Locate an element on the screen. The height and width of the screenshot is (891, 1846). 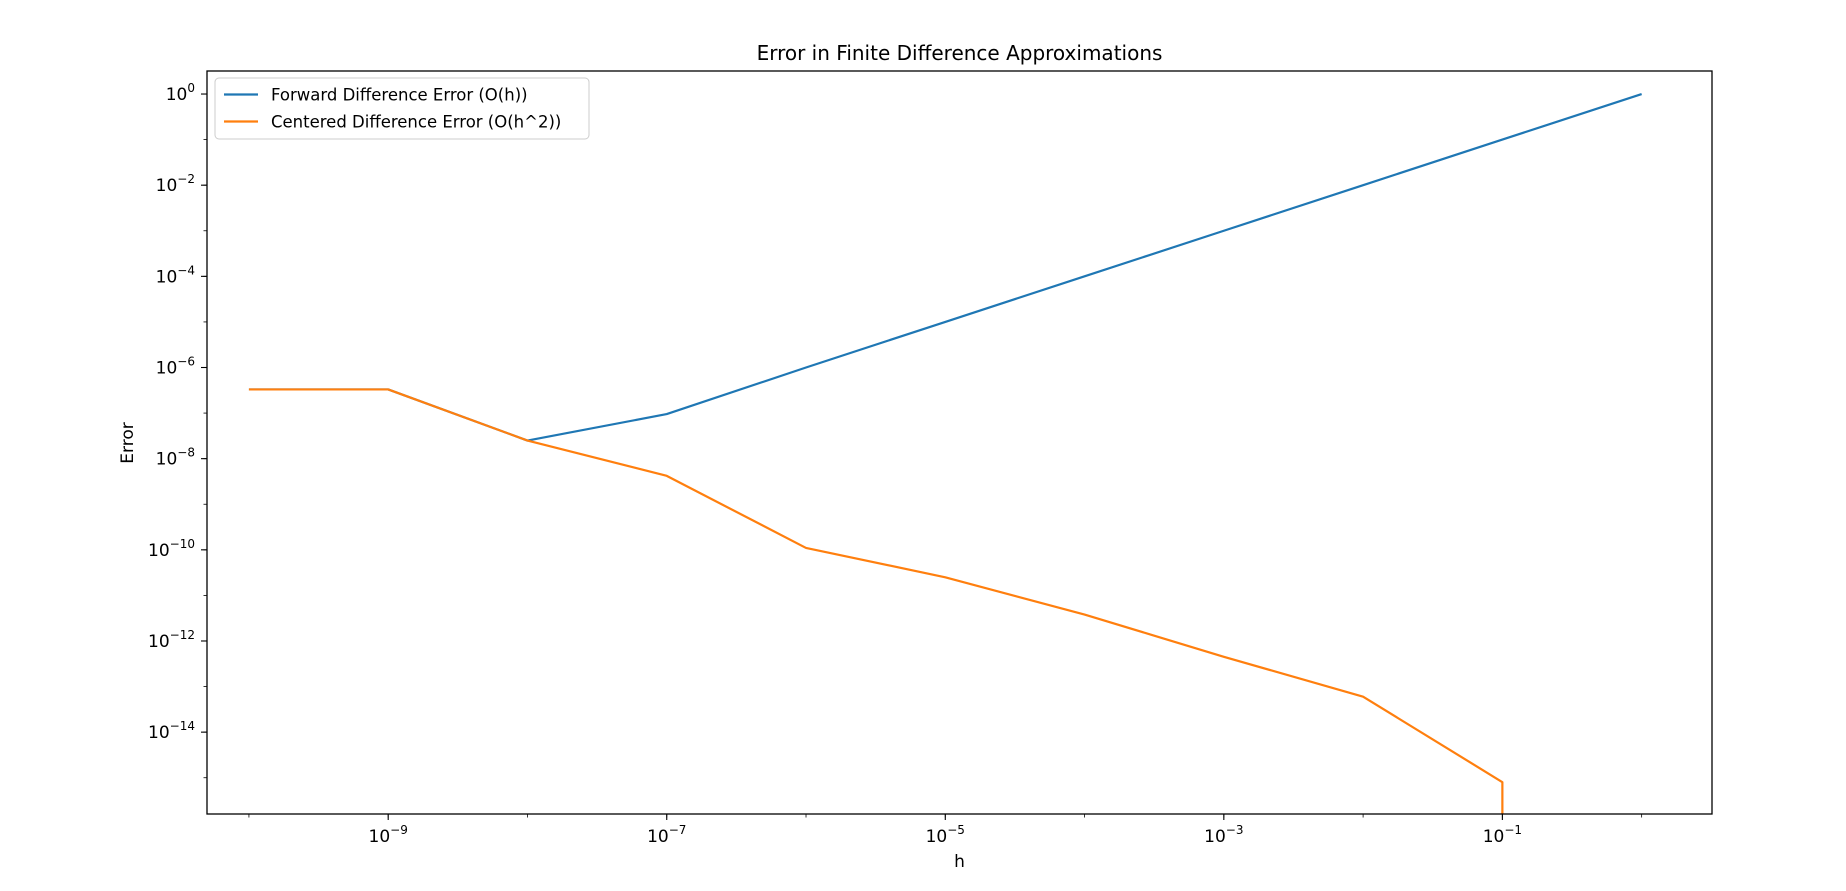
x-tick-label: 10⁻¹ is located at coordinates (1502, 835).